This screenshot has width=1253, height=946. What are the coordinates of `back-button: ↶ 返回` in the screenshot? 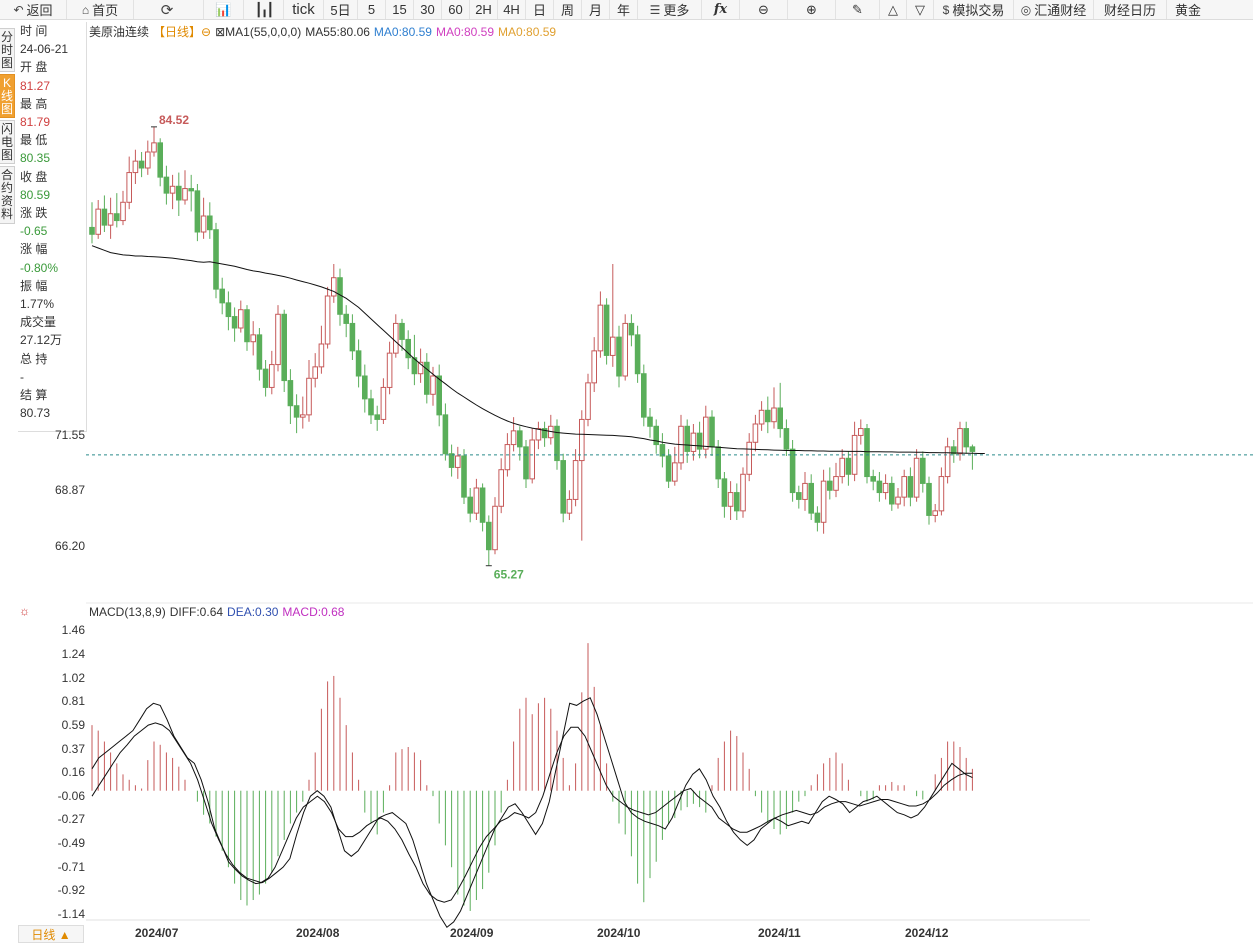 It's located at (33, 9).